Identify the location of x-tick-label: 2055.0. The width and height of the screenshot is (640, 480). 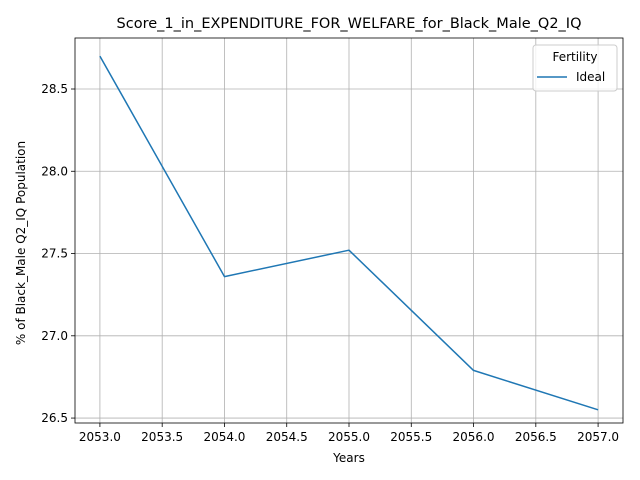
(349, 437).